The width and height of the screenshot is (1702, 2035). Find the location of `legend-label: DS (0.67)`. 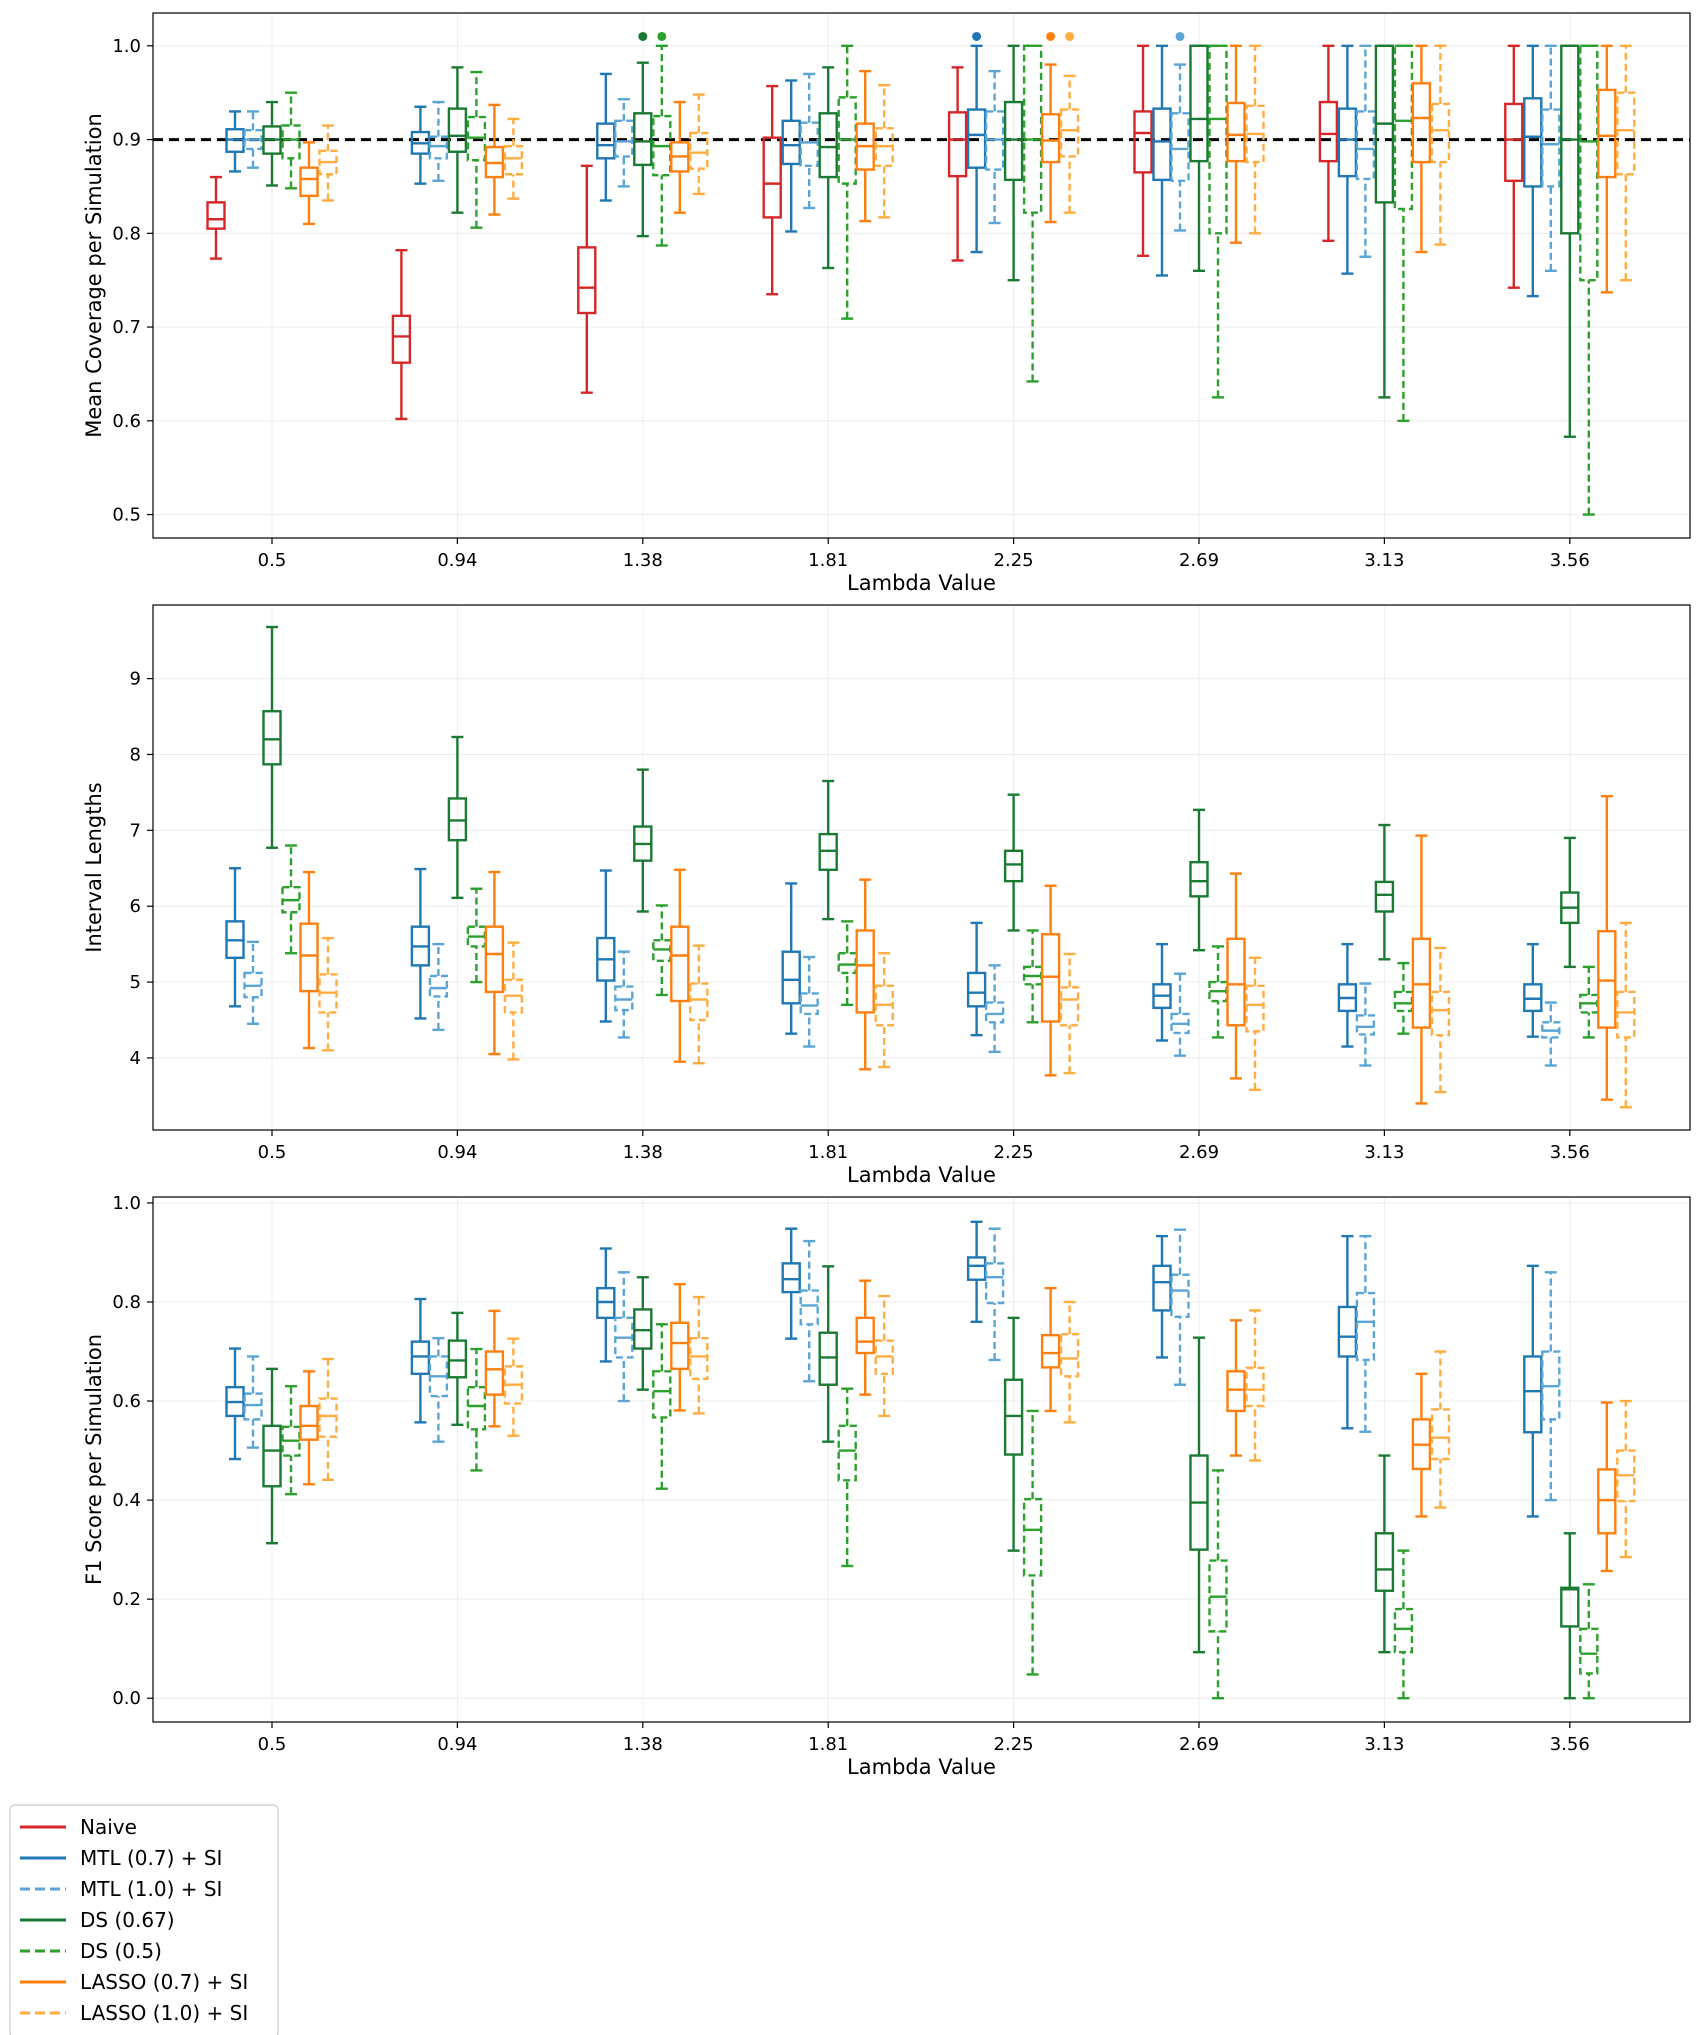

legend-label: DS (0.67) is located at coordinates (127, 1920).